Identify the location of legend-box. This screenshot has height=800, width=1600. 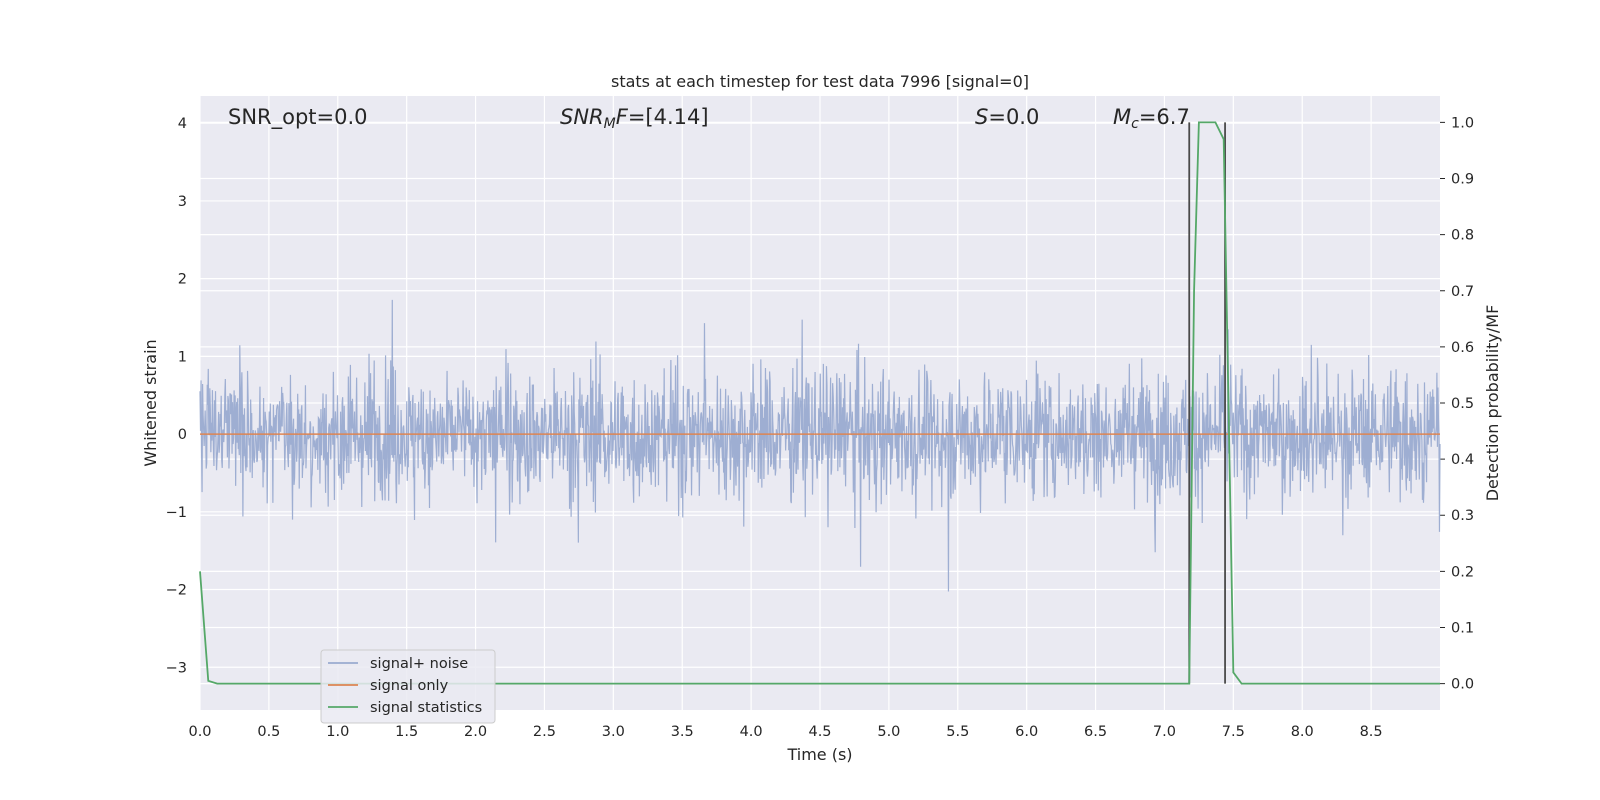
(408, 686).